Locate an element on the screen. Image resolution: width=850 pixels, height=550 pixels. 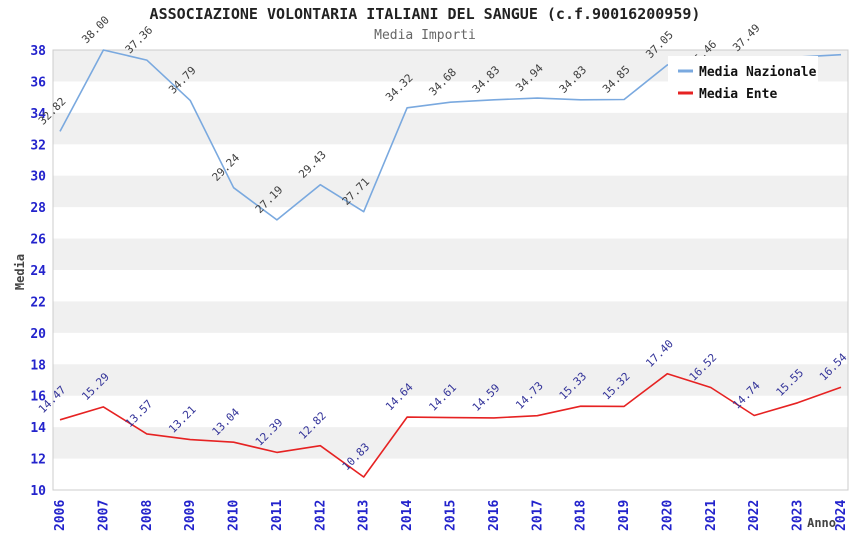
y-axis-title: Media is located at coordinates (20, 272).